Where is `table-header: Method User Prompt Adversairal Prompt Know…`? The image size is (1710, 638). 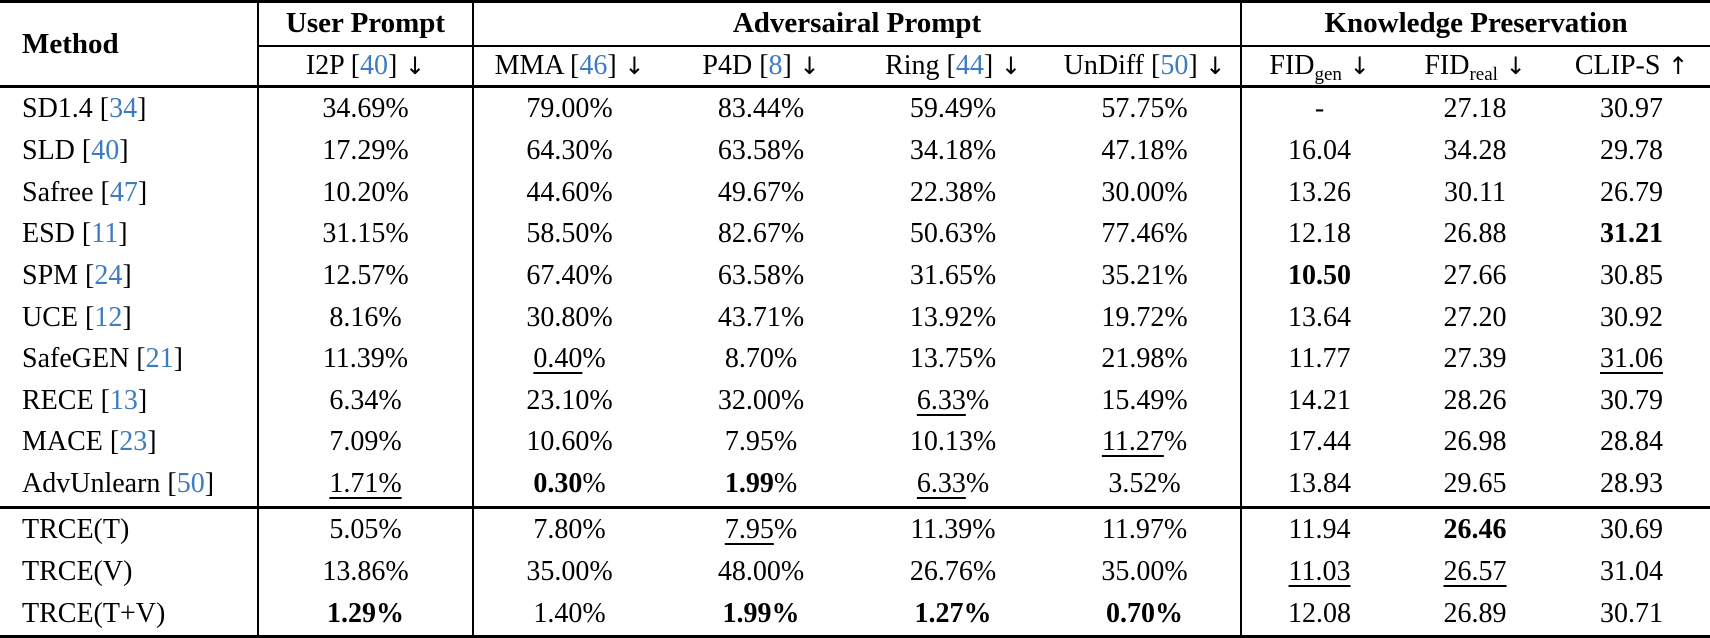
table-header: Method User Prompt Adversairal Prompt Know… is located at coordinates (855, 44).